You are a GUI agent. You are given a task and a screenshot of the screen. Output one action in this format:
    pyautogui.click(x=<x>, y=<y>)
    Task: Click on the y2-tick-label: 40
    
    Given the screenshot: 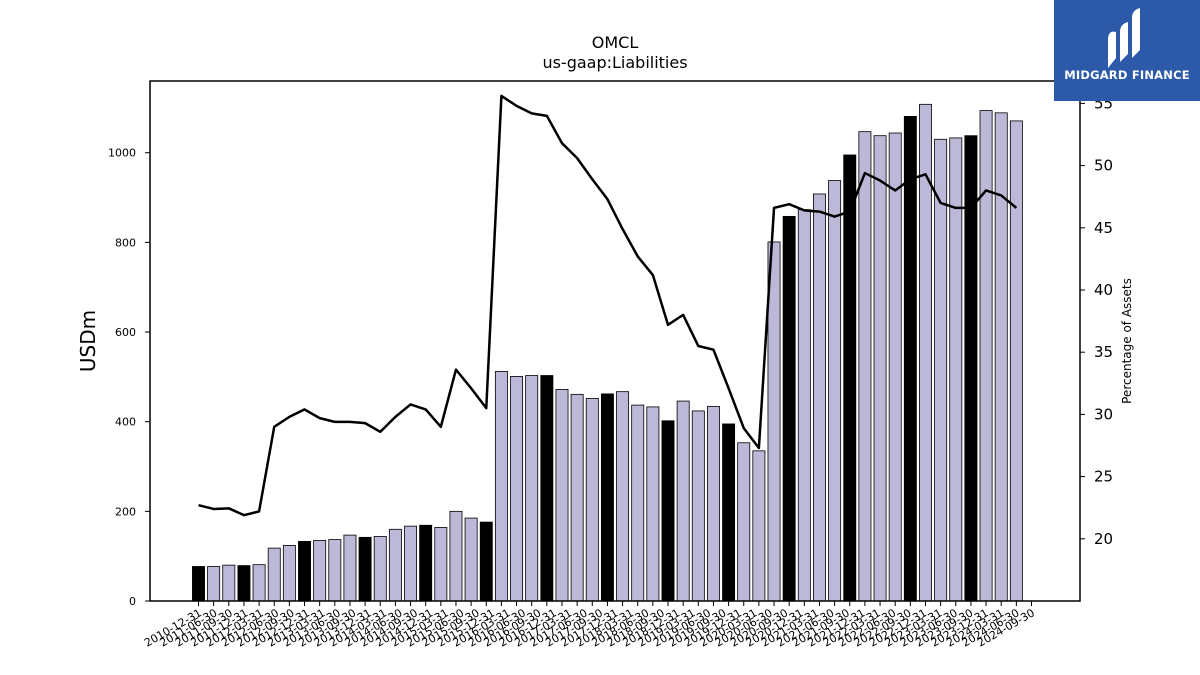 What is the action you would take?
    pyautogui.click(x=1103, y=290)
    